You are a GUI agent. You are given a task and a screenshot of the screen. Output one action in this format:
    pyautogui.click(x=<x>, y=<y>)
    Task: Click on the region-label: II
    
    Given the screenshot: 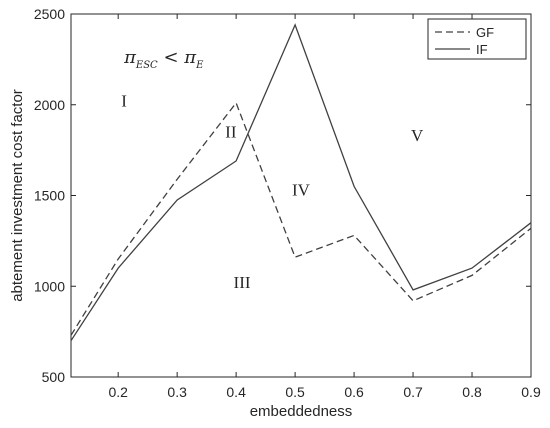 What is the action you would take?
    pyautogui.click(x=231, y=131)
    